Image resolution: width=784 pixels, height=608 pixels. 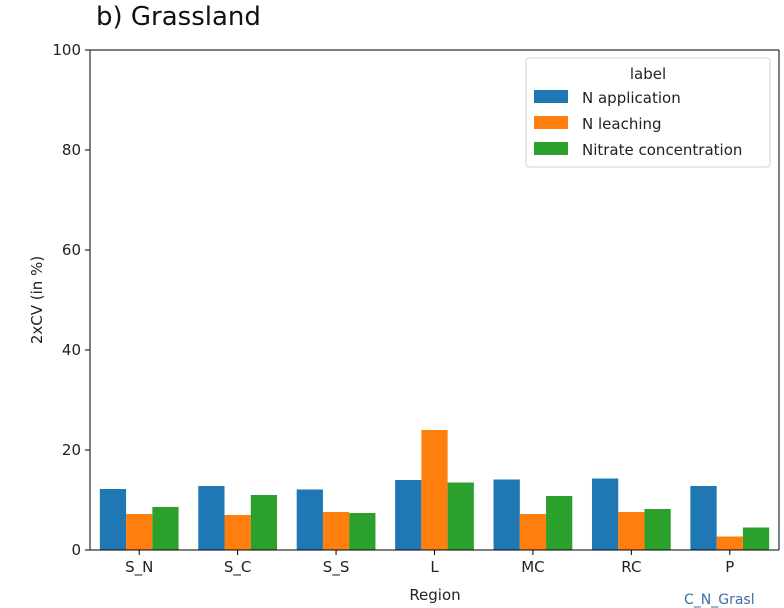 I want to click on x-tick-label: L, so click(x=434, y=567).